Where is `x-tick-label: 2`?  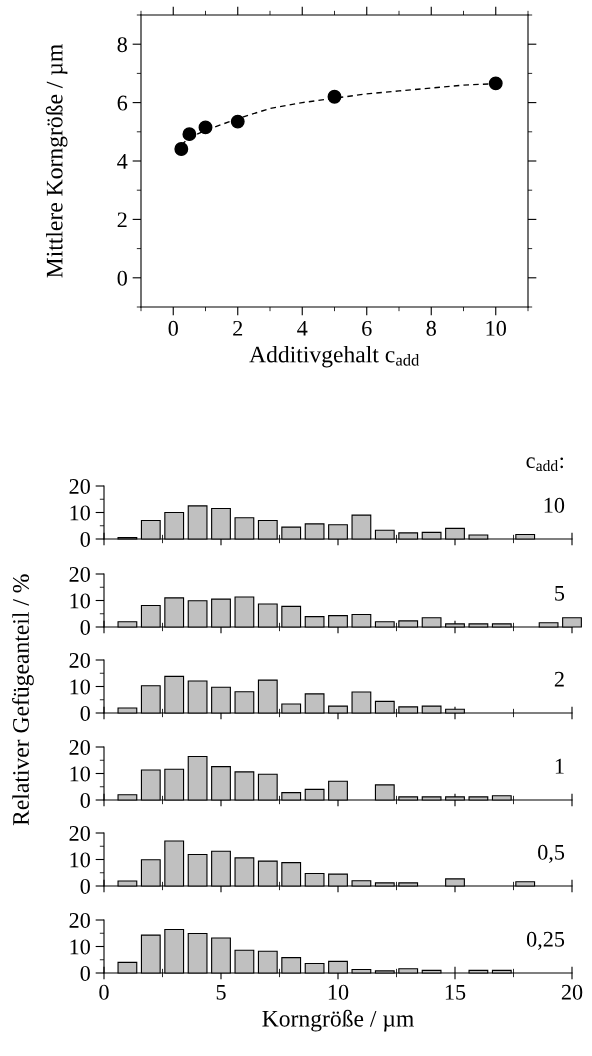 x-tick-label: 2 is located at coordinates (238, 328).